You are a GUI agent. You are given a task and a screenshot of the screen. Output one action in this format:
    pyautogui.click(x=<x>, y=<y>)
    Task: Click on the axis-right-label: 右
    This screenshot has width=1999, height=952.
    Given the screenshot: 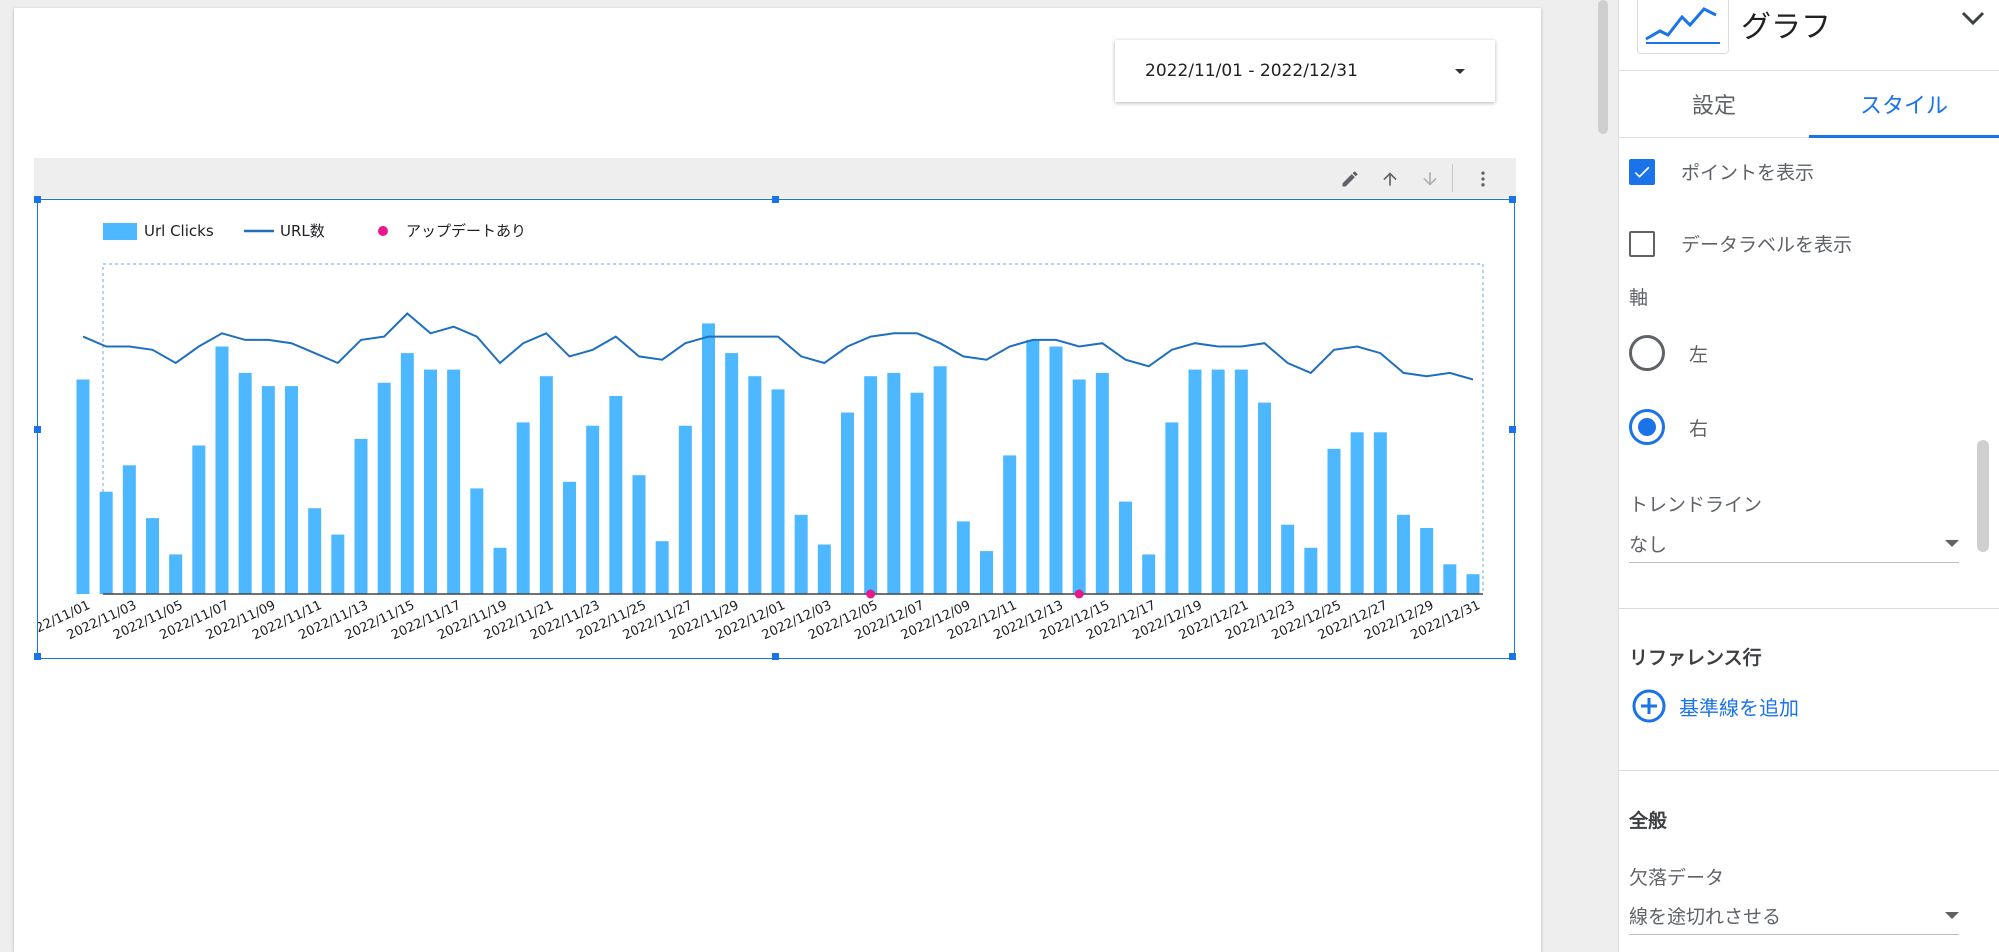 What is the action you would take?
    pyautogui.click(x=1699, y=428)
    